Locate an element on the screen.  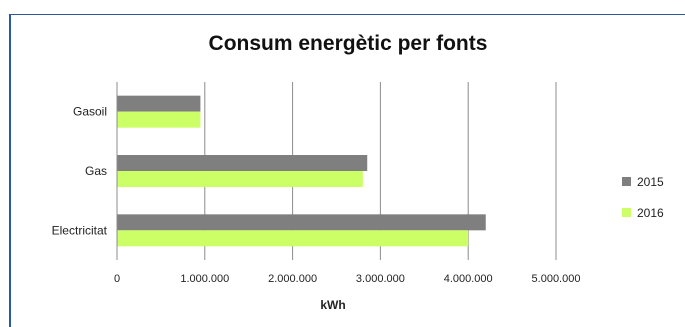
bar-2016-electricitat is located at coordinates (293, 238).